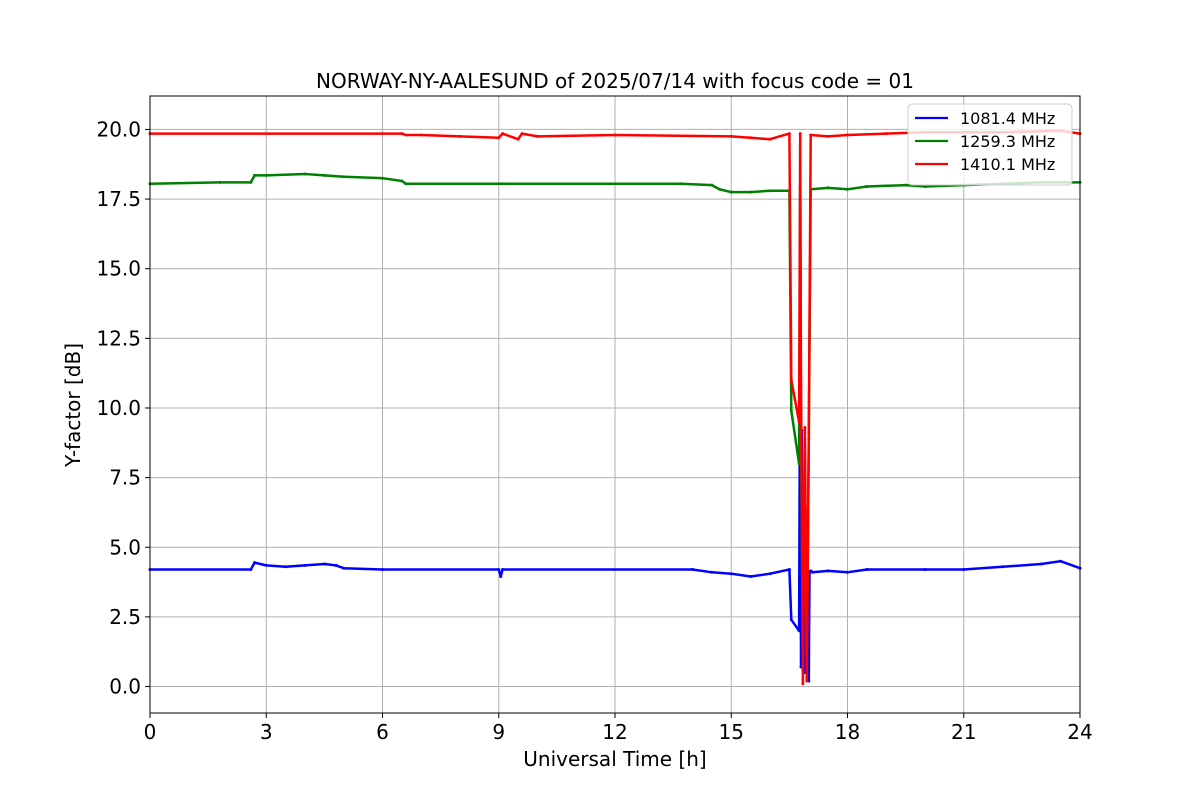 This screenshot has width=1200, height=800. I want to click on x-tick-label: 18, so click(847, 732).